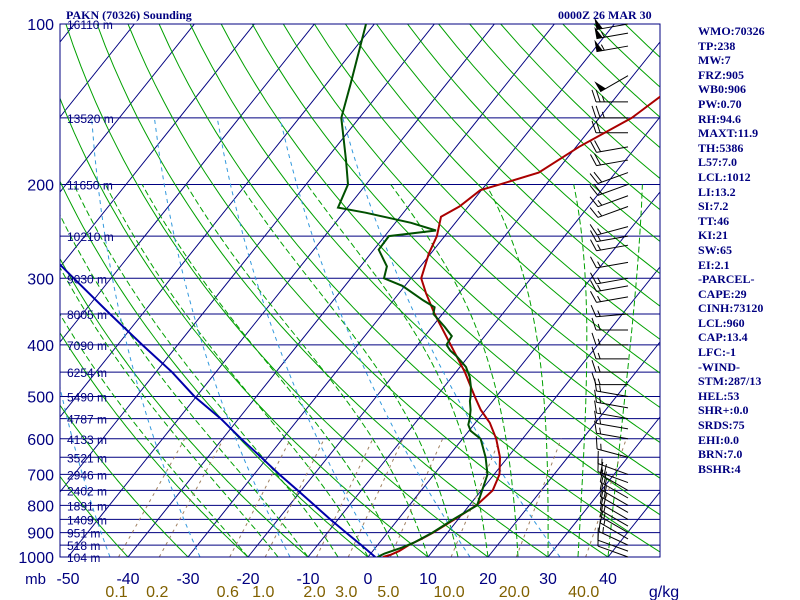 The width and height of the screenshot is (800, 600). Describe the element at coordinates (87, 420) in the screenshot. I see `height-label: 4787 m` at that location.